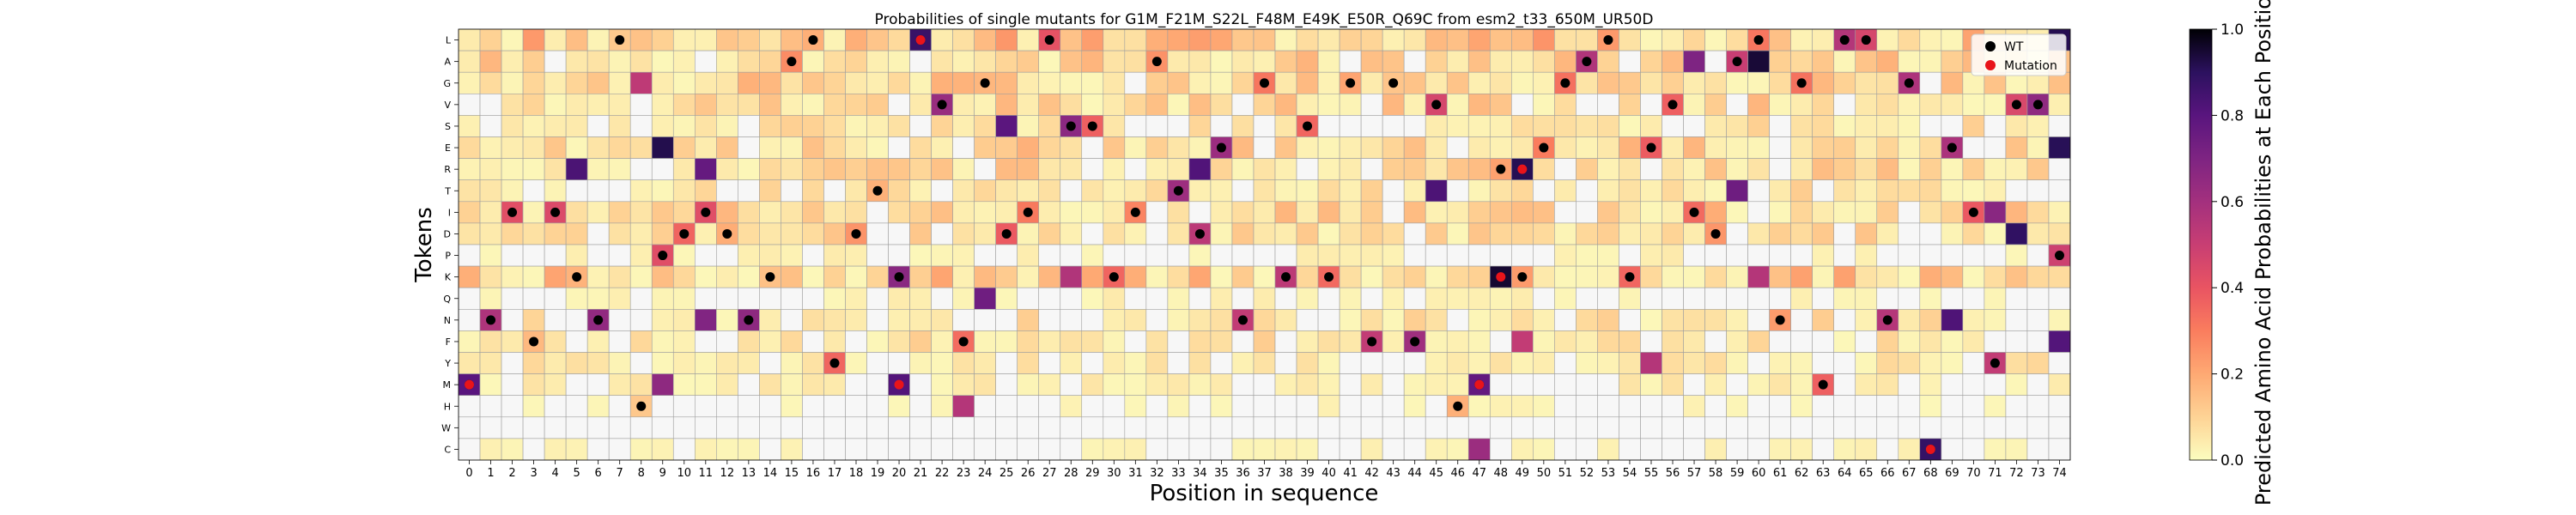  Describe the element at coordinates (448, 256) in the screenshot. I see `y-tick-label-P: P` at that location.